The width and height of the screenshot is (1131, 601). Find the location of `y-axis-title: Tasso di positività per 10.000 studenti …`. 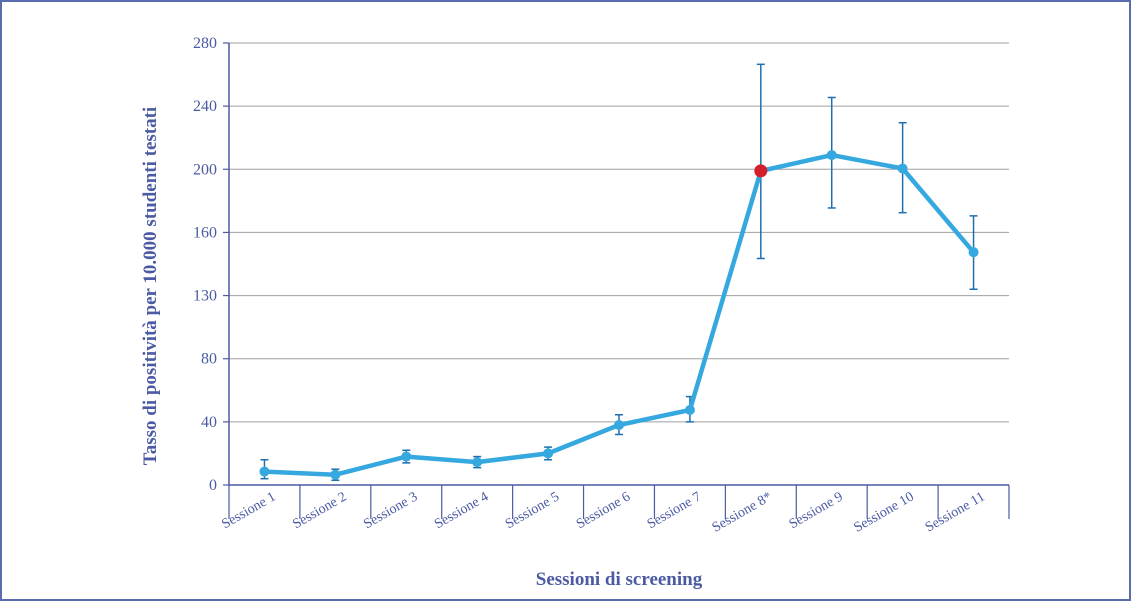

y-axis-title: Tasso di positività per 10.000 studenti … is located at coordinates (150, 286).